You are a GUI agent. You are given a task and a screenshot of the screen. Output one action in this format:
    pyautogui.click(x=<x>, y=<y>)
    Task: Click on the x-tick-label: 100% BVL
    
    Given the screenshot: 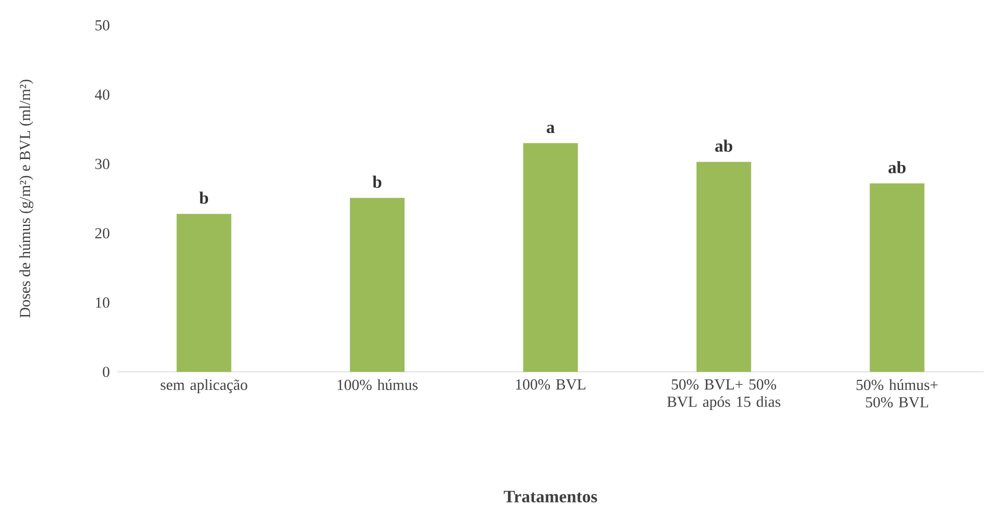 What is the action you would take?
    pyautogui.click(x=551, y=384)
    